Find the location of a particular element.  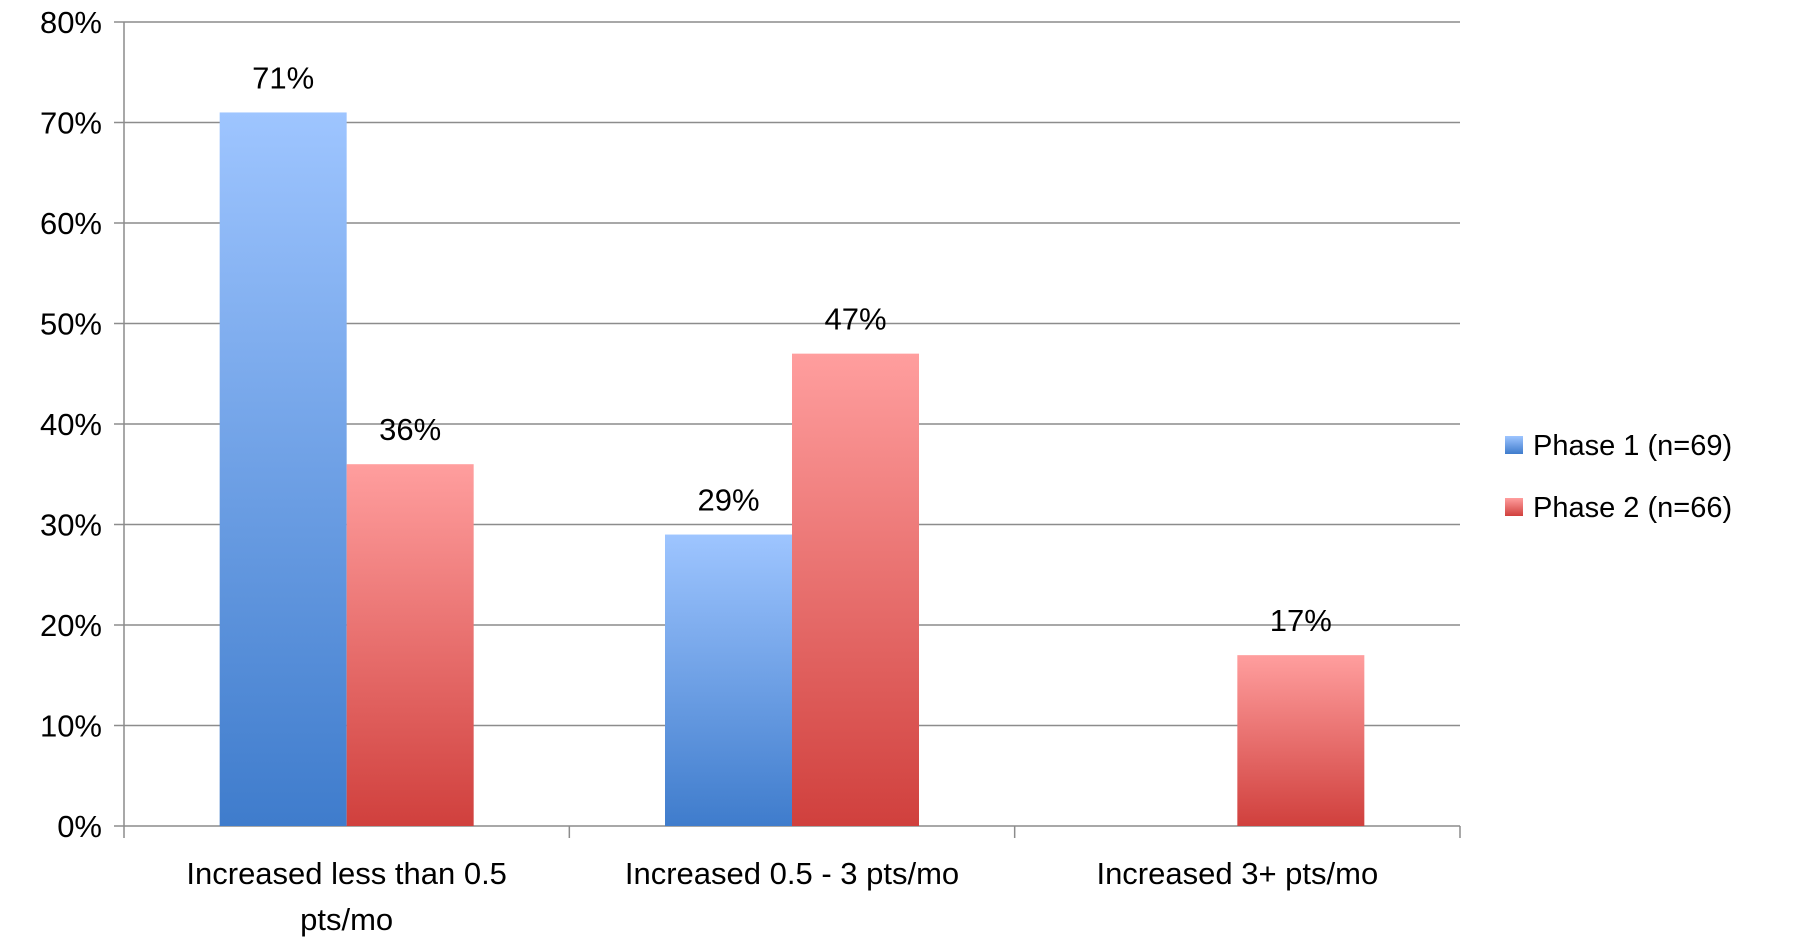

x-category-label: Increased 0.5 - 3 pts/mo is located at coordinates (792, 873).